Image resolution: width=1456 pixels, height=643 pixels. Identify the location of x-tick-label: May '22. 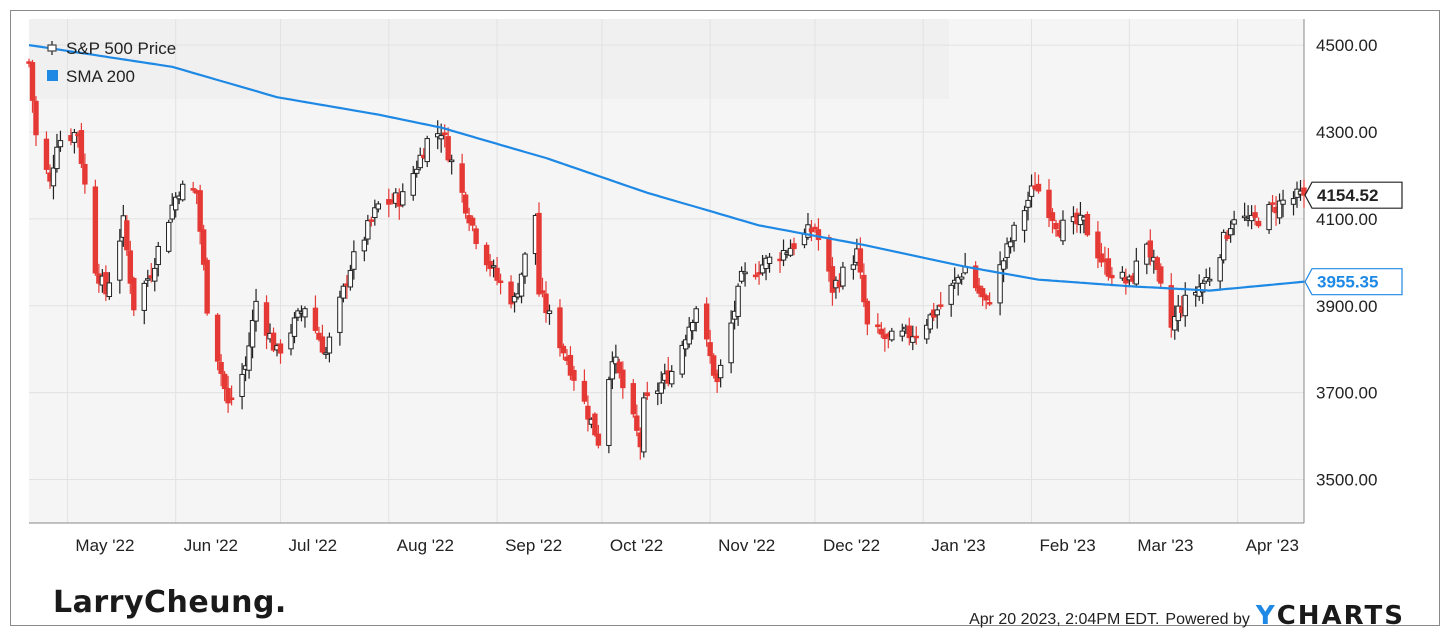
(104, 545).